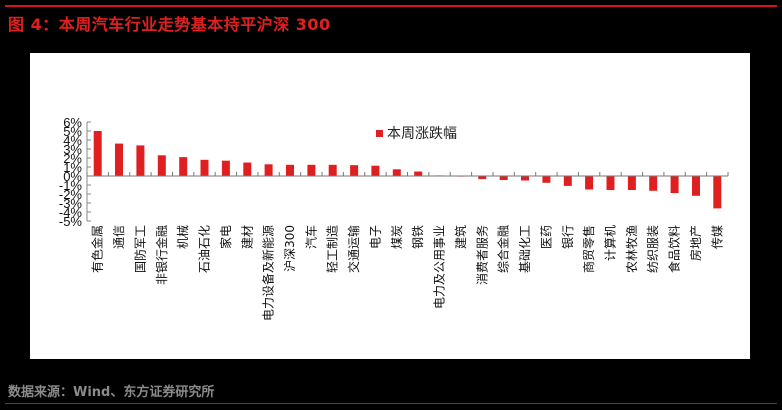  Describe the element at coordinates (379, 133) in the screenshot. I see `legend-swatch-icon` at that location.